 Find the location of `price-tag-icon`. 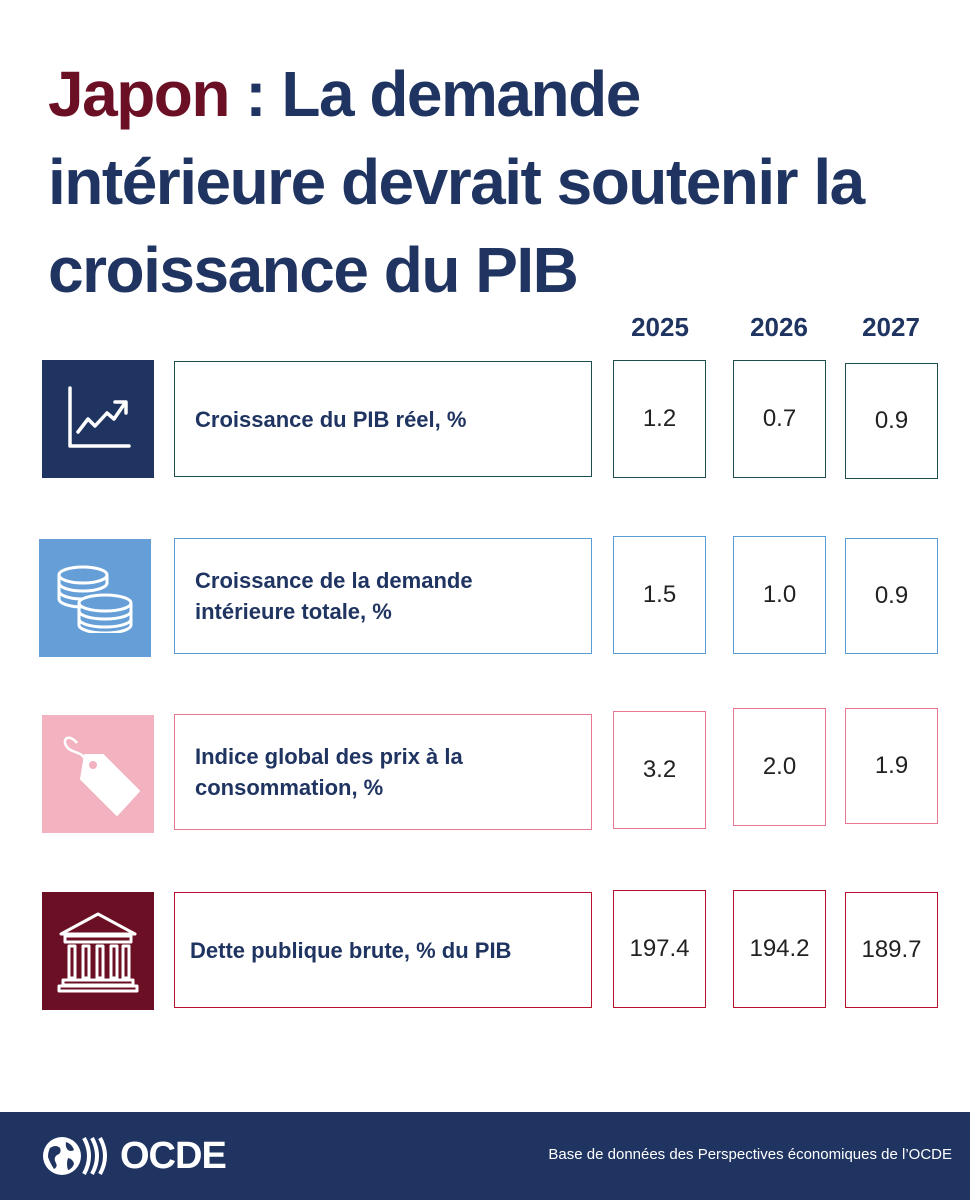

price-tag-icon is located at coordinates (101, 776).